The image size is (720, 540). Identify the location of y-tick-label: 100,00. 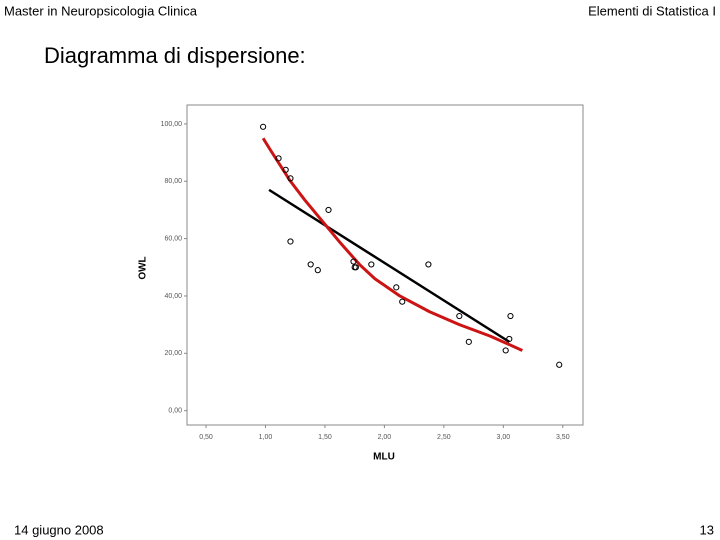
(172, 124).